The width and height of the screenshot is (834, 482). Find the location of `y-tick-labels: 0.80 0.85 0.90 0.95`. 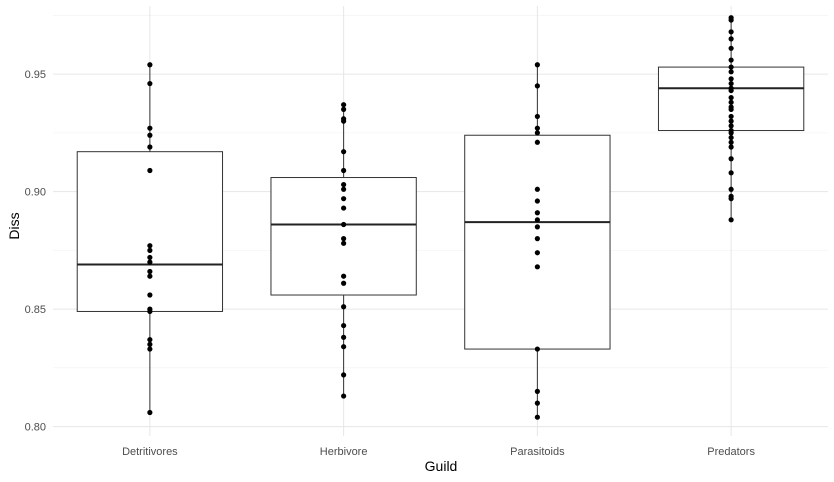

y-tick-labels: 0.80 0.85 0.90 0.95 is located at coordinates (35, 251).